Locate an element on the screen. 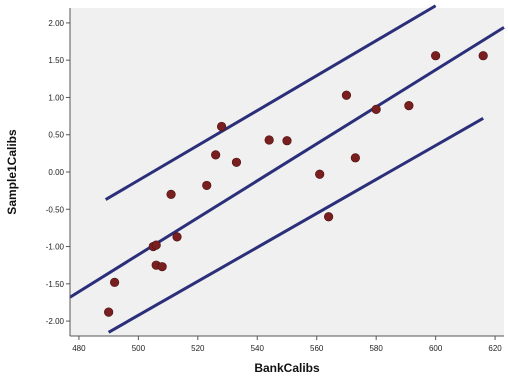  x-tick-label: 520 is located at coordinates (198, 348).